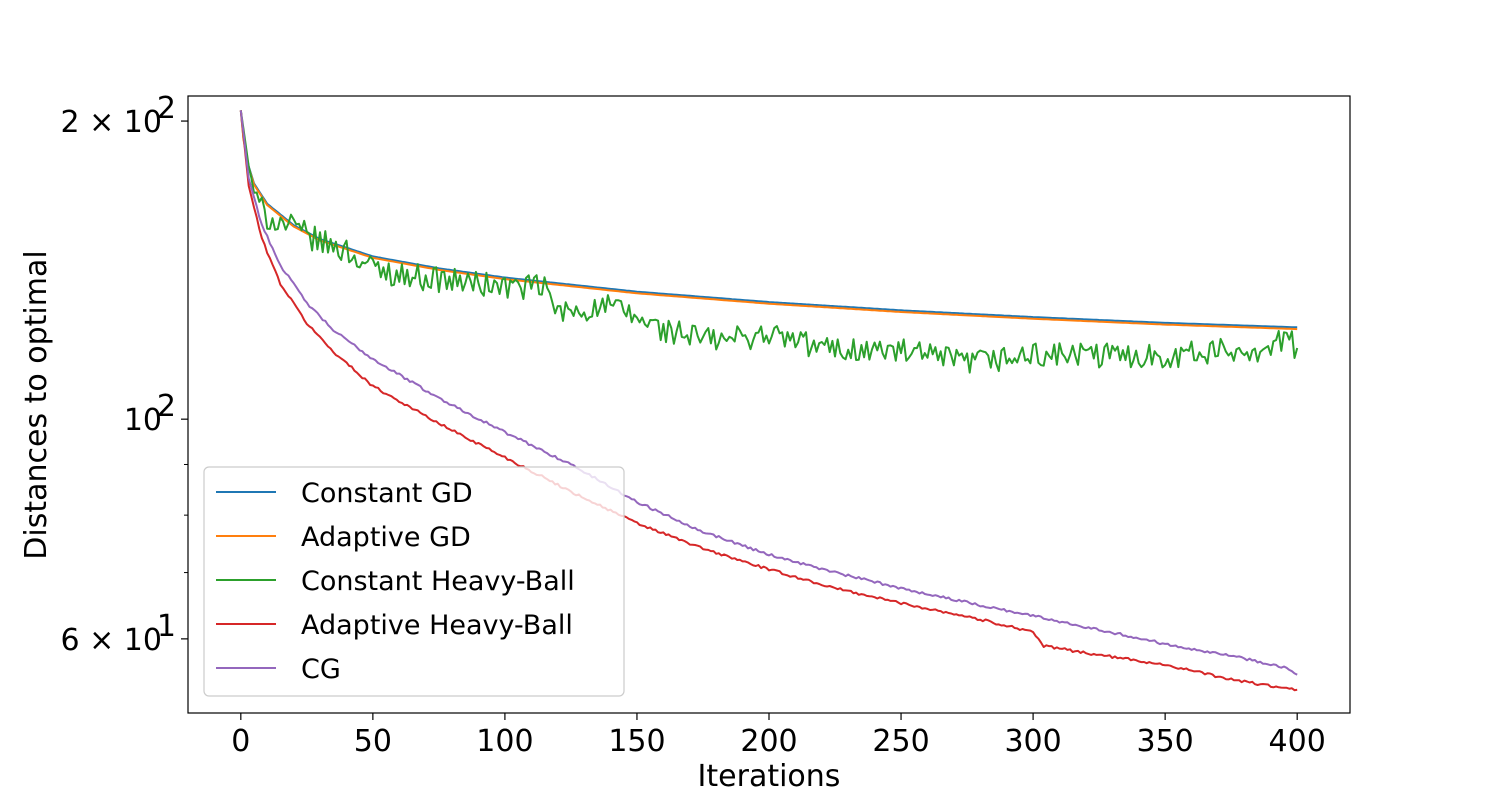 The image size is (1500, 800). Describe the element at coordinates (769, 776) in the screenshot. I see `x-axis-label: Iterations` at that location.